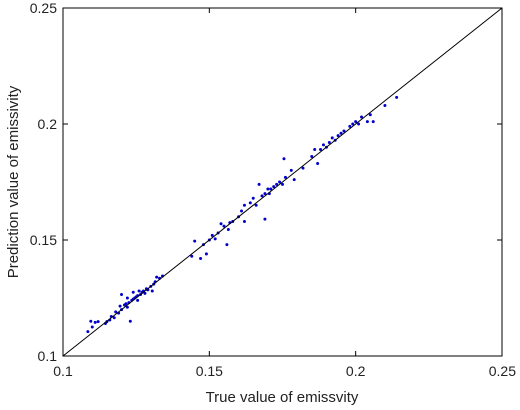  Describe the element at coordinates (48, 356) in the screenshot. I see `y-tick-label: 0.1` at that location.